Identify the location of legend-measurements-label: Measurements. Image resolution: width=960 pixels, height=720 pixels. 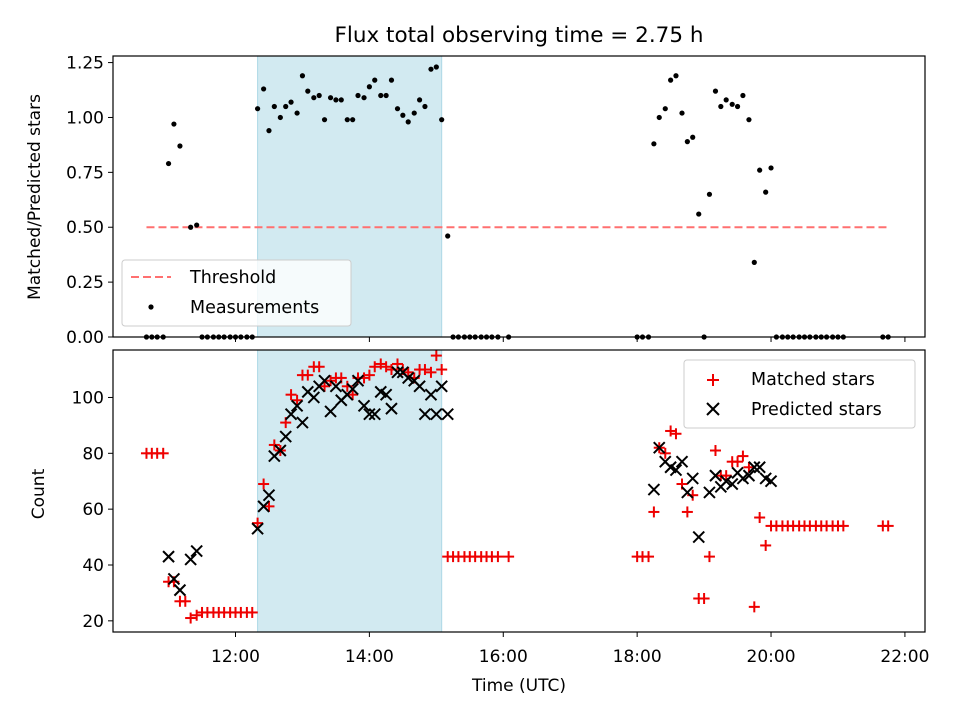
(254, 308).